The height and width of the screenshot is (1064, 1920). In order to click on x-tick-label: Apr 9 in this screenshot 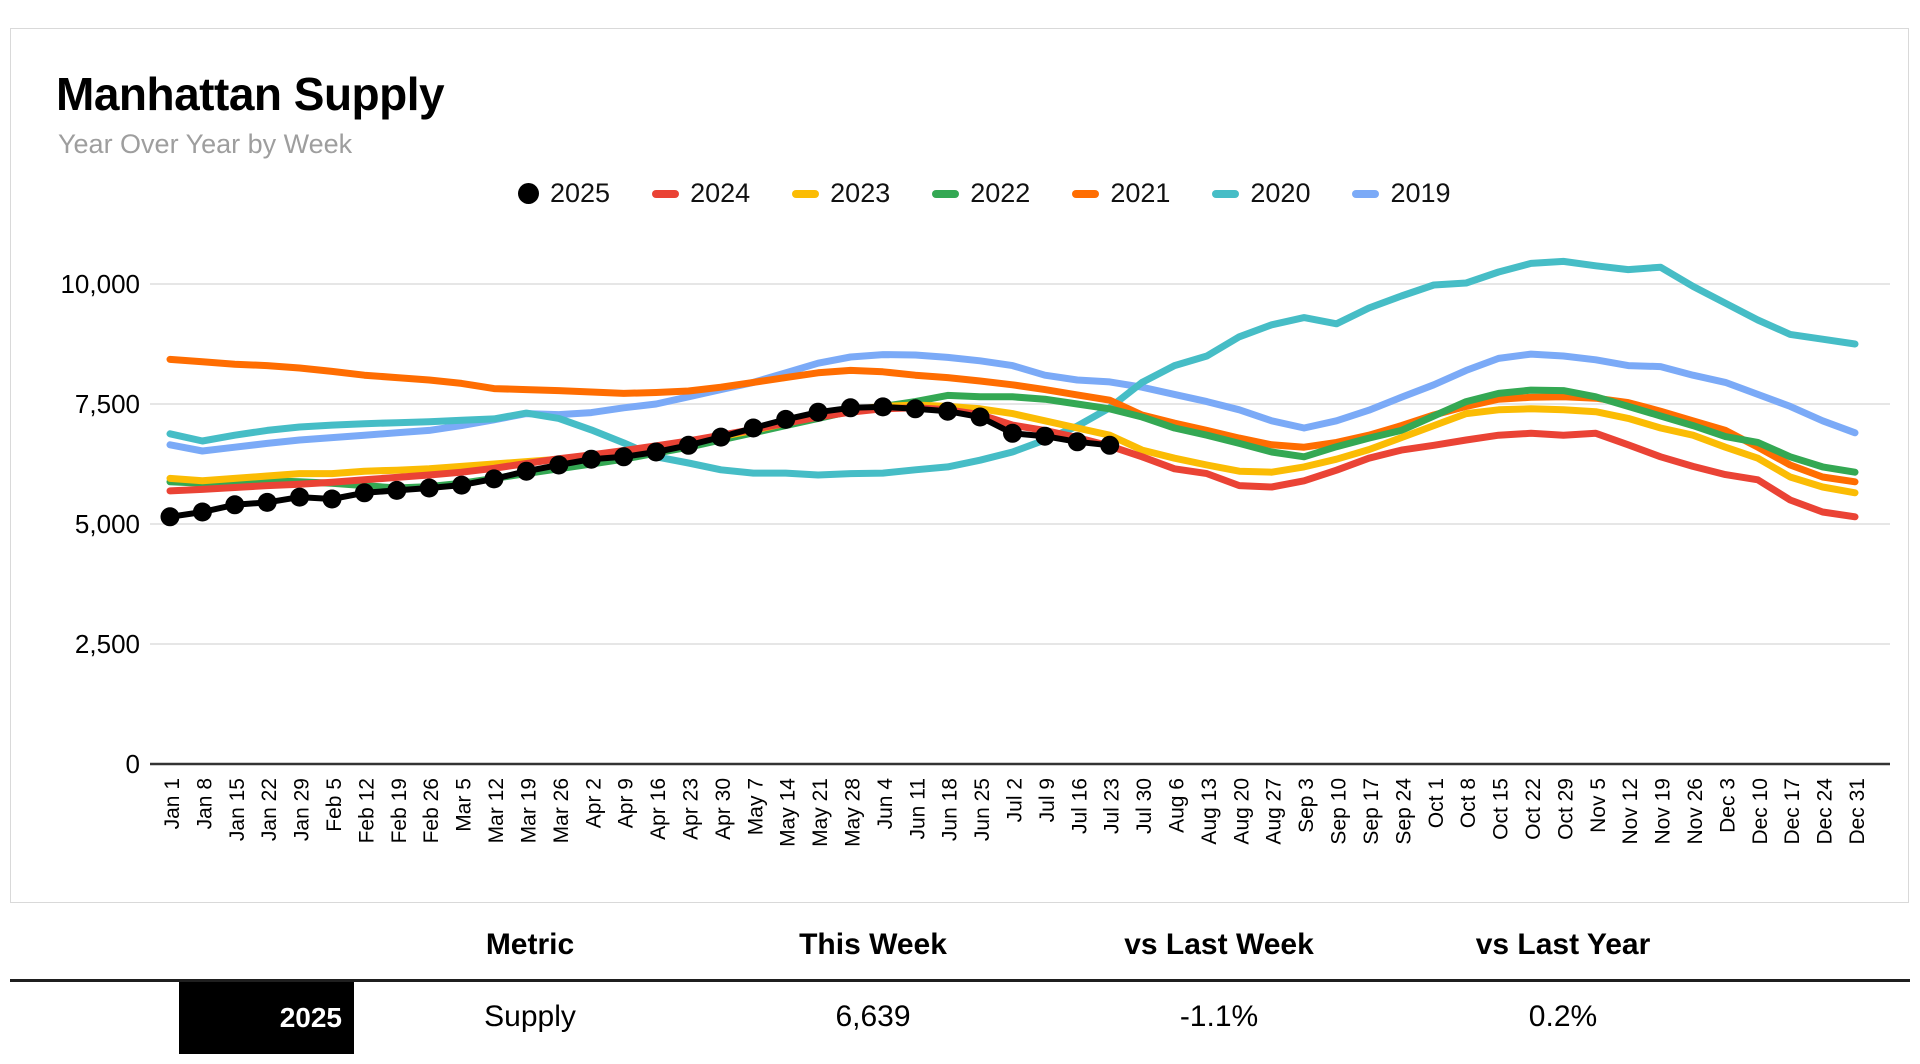, I will do `click(626, 803)`.